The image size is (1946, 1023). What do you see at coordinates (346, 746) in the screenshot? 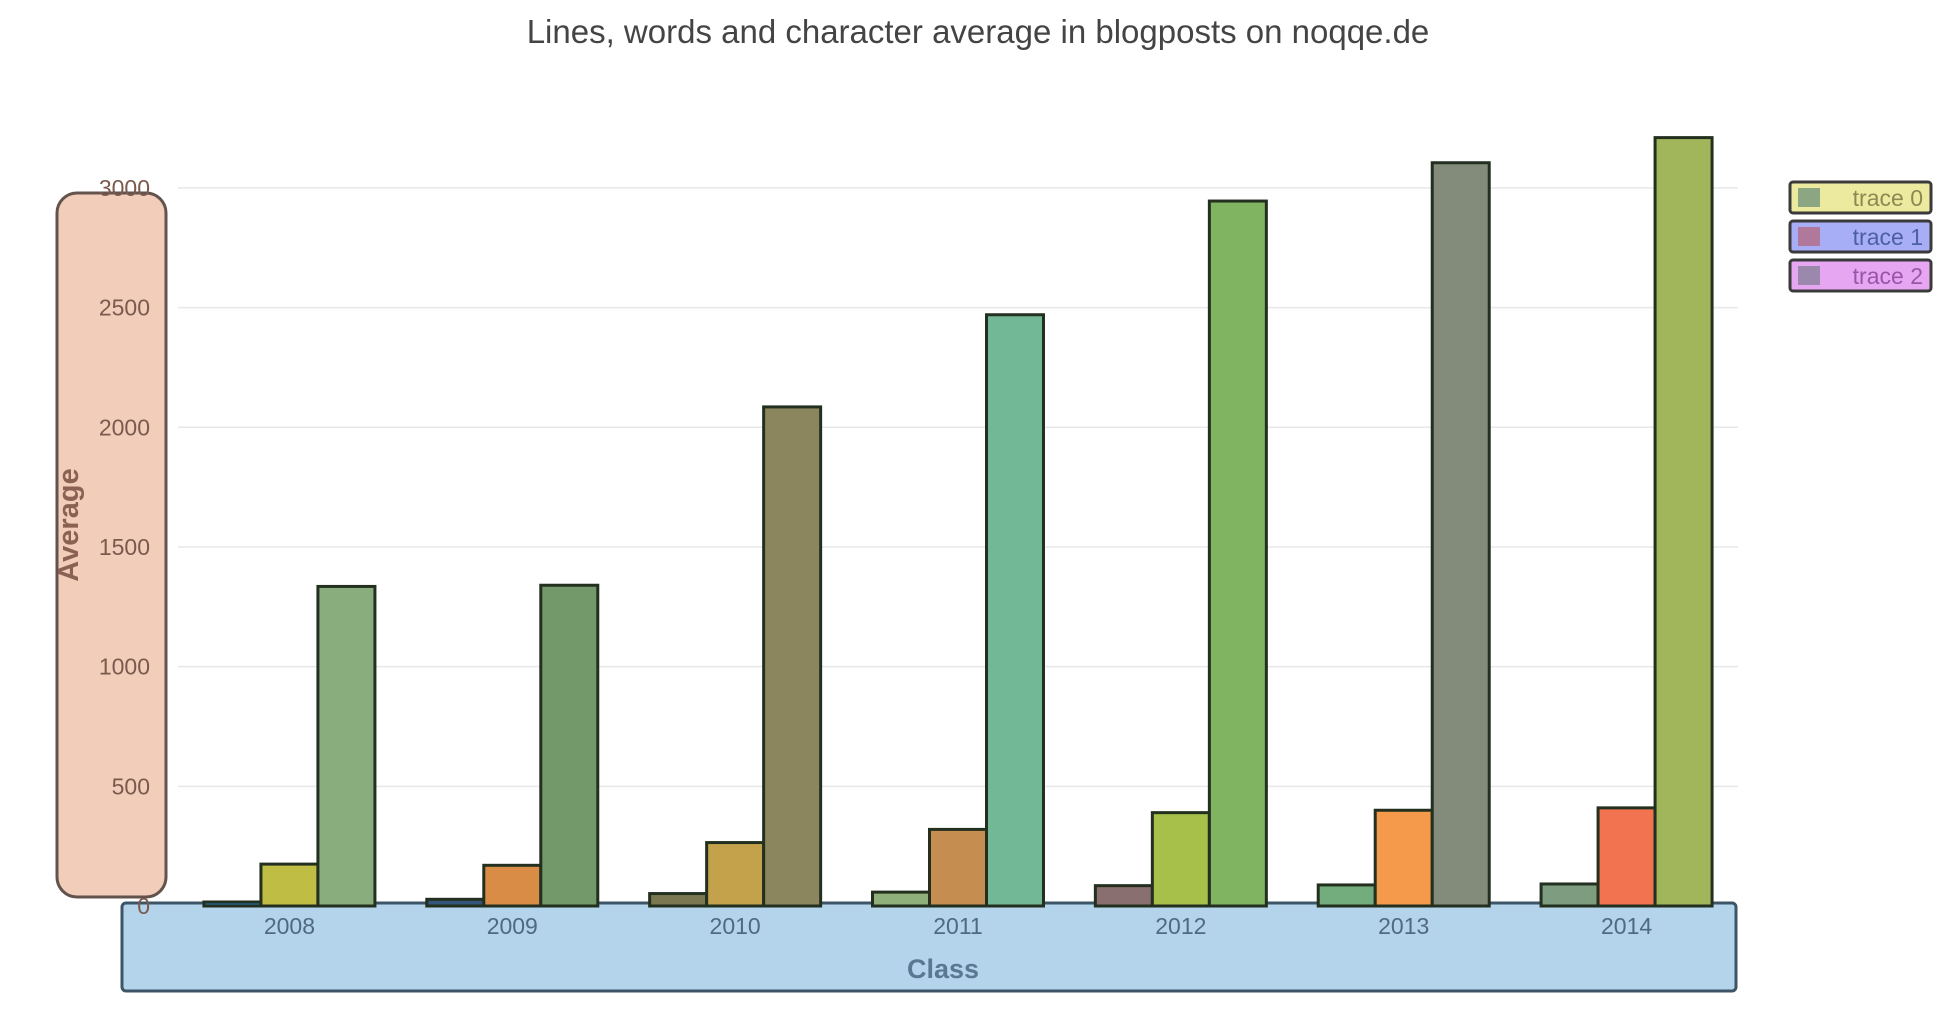
I see `bar-trace-2-2008` at bounding box center [346, 746].